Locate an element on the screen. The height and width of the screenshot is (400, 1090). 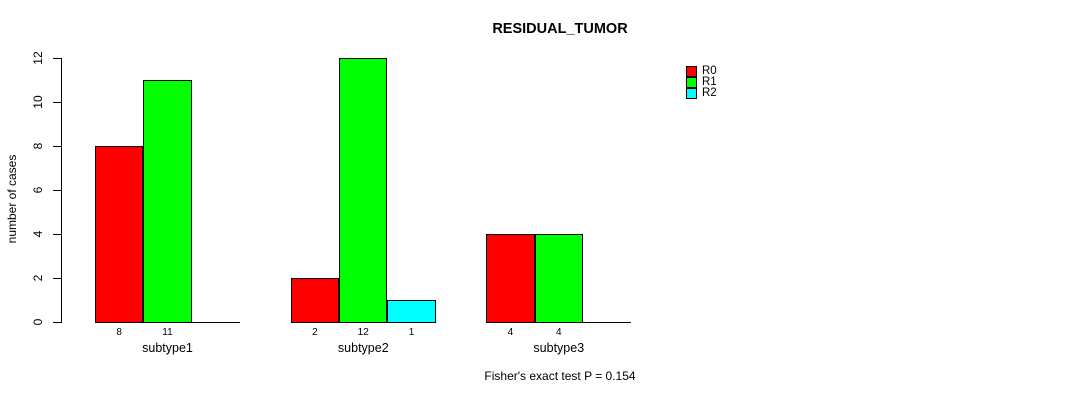
legend: R0 R1 R2 is located at coordinates (701, 82).